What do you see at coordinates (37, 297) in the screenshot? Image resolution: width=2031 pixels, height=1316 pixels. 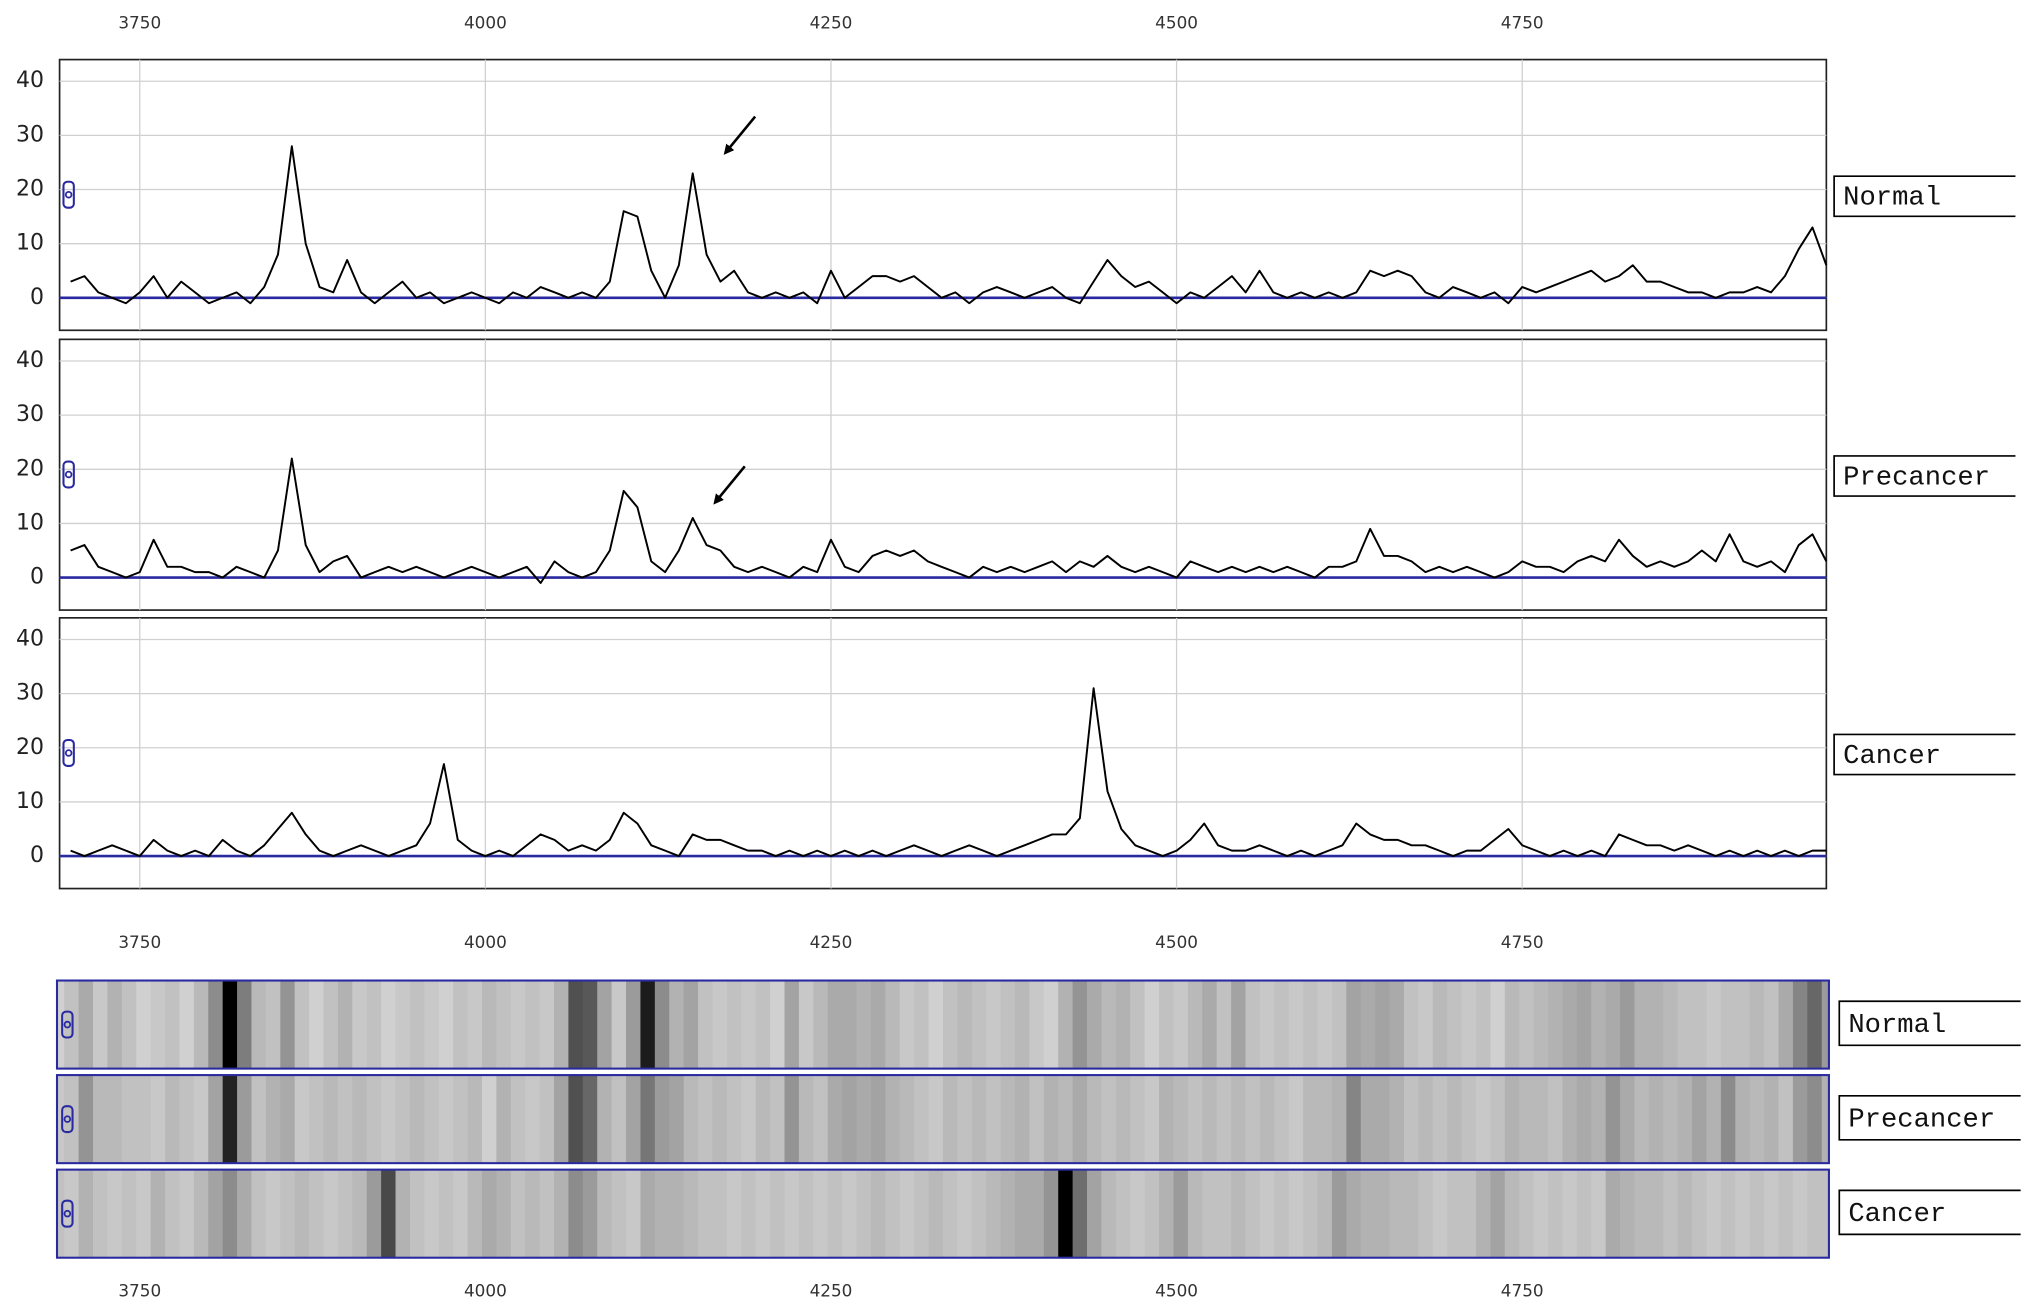 I see `y-tick-label: 0` at bounding box center [37, 297].